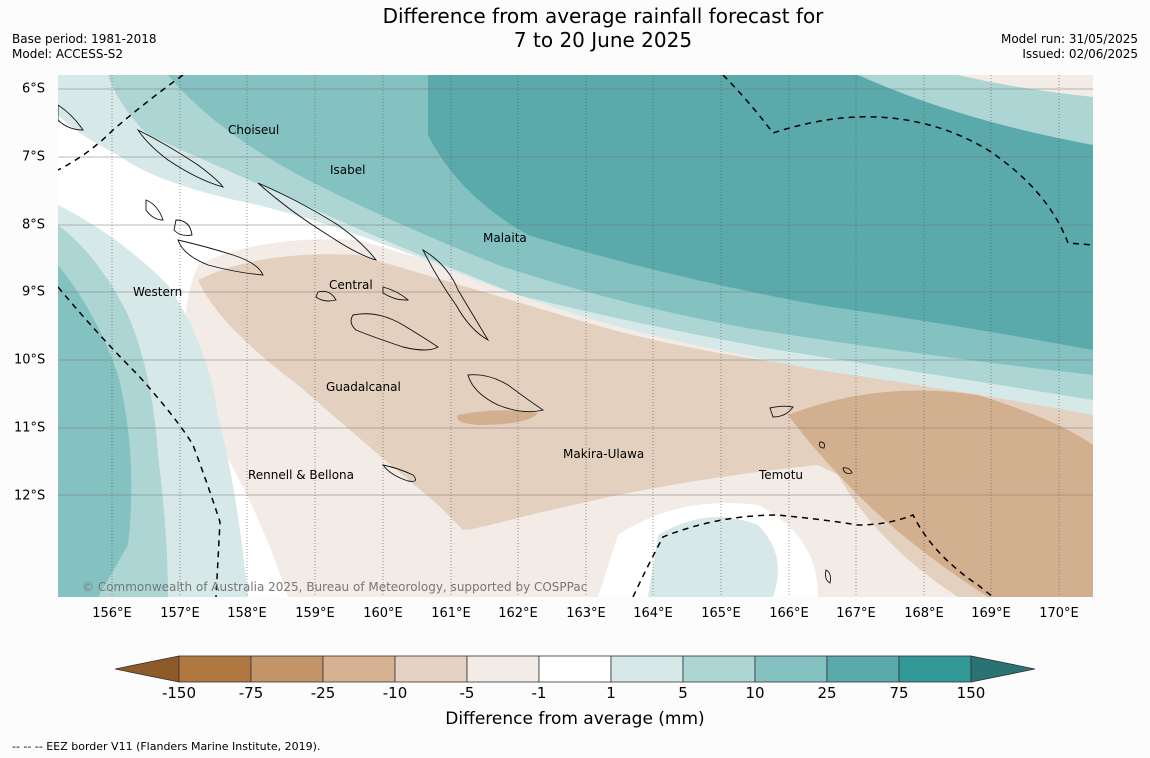 The image size is (1150, 758). I want to click on lat-label-9s: 9°S, so click(34, 292).